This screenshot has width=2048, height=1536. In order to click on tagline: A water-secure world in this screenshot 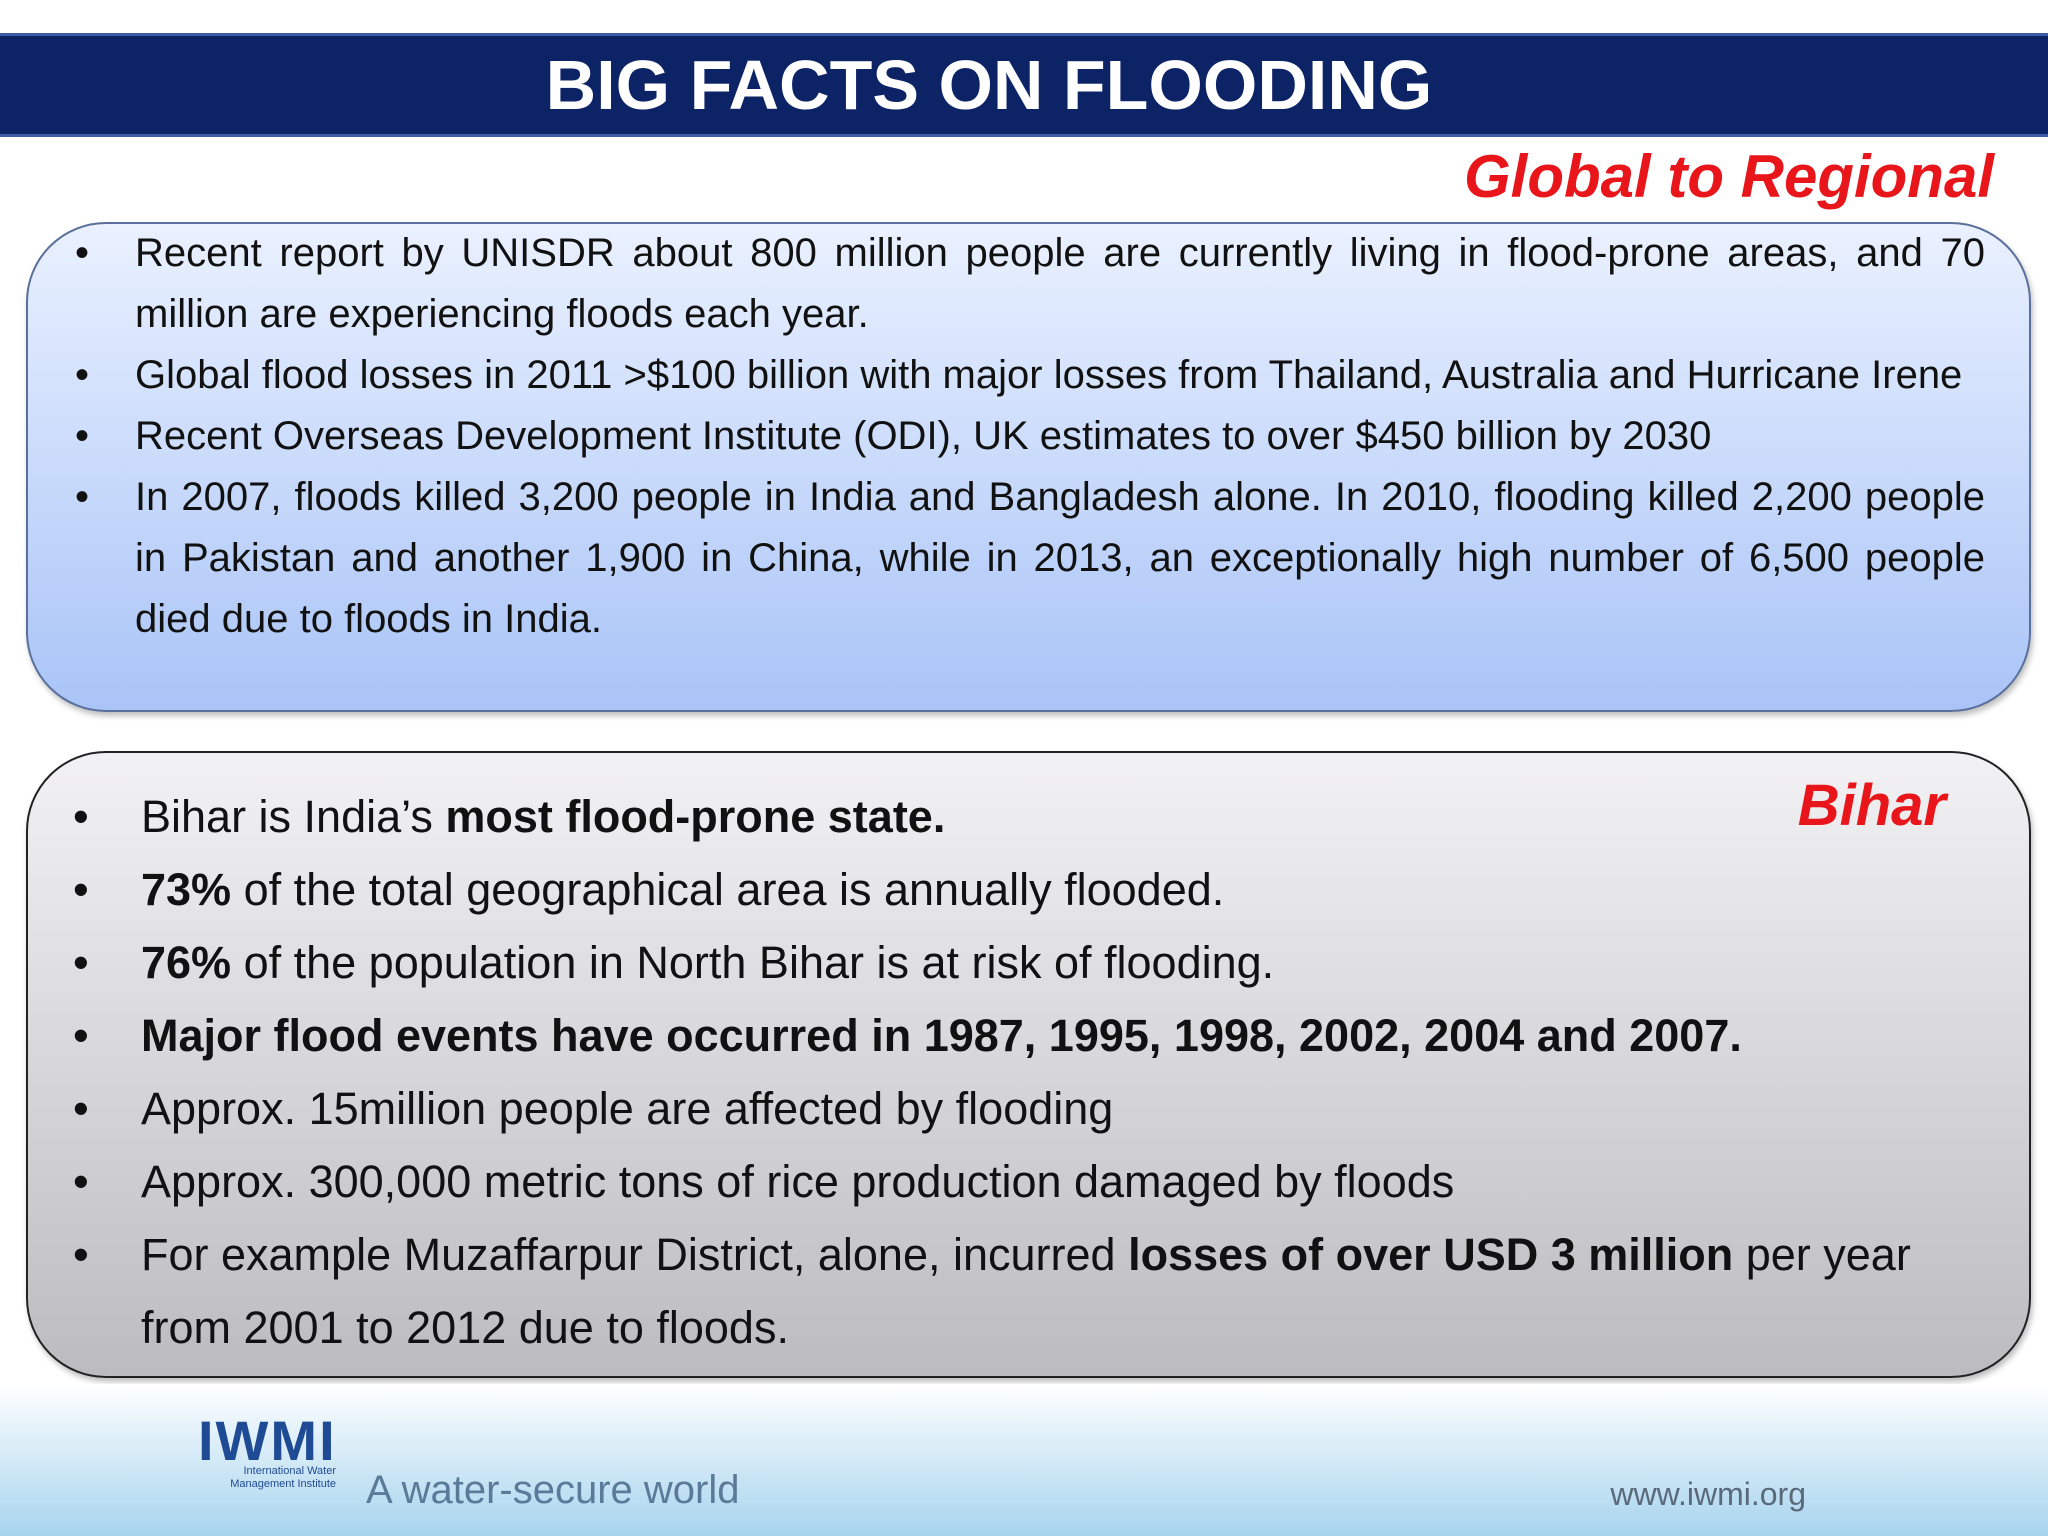, I will do `click(553, 1490)`.